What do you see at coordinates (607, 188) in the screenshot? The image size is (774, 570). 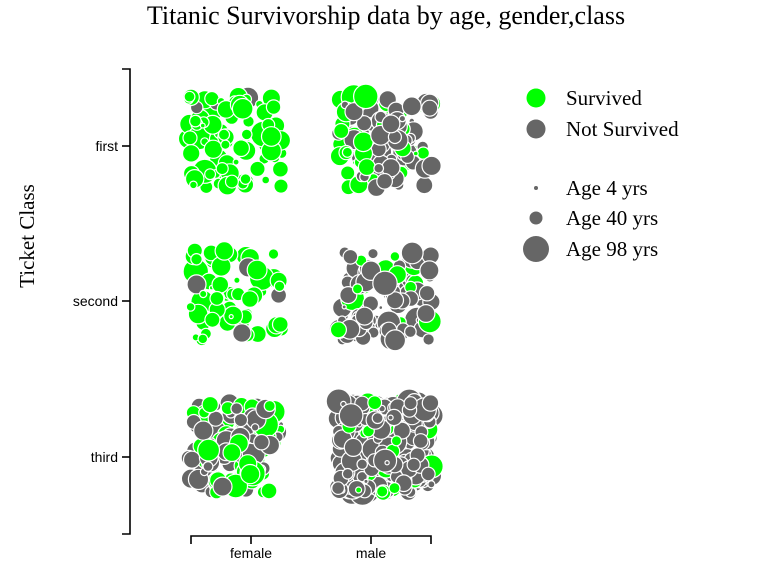 I see `legend-size-label-4: Age 4 yrs` at bounding box center [607, 188].